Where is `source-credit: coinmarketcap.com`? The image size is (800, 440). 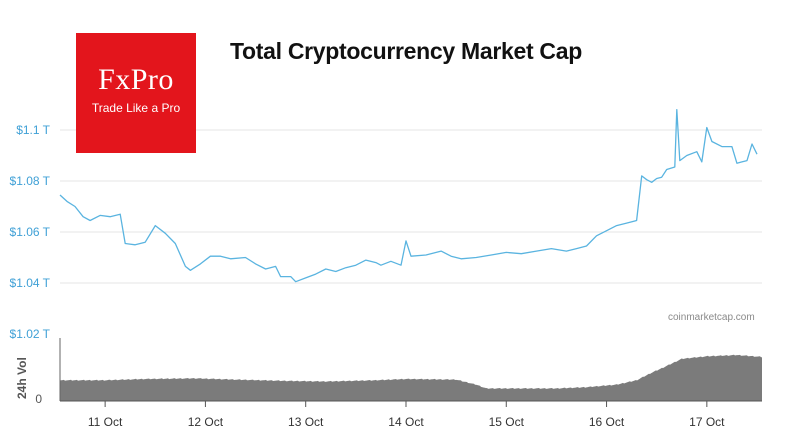 source-credit: coinmarketcap.com is located at coordinates (711, 317).